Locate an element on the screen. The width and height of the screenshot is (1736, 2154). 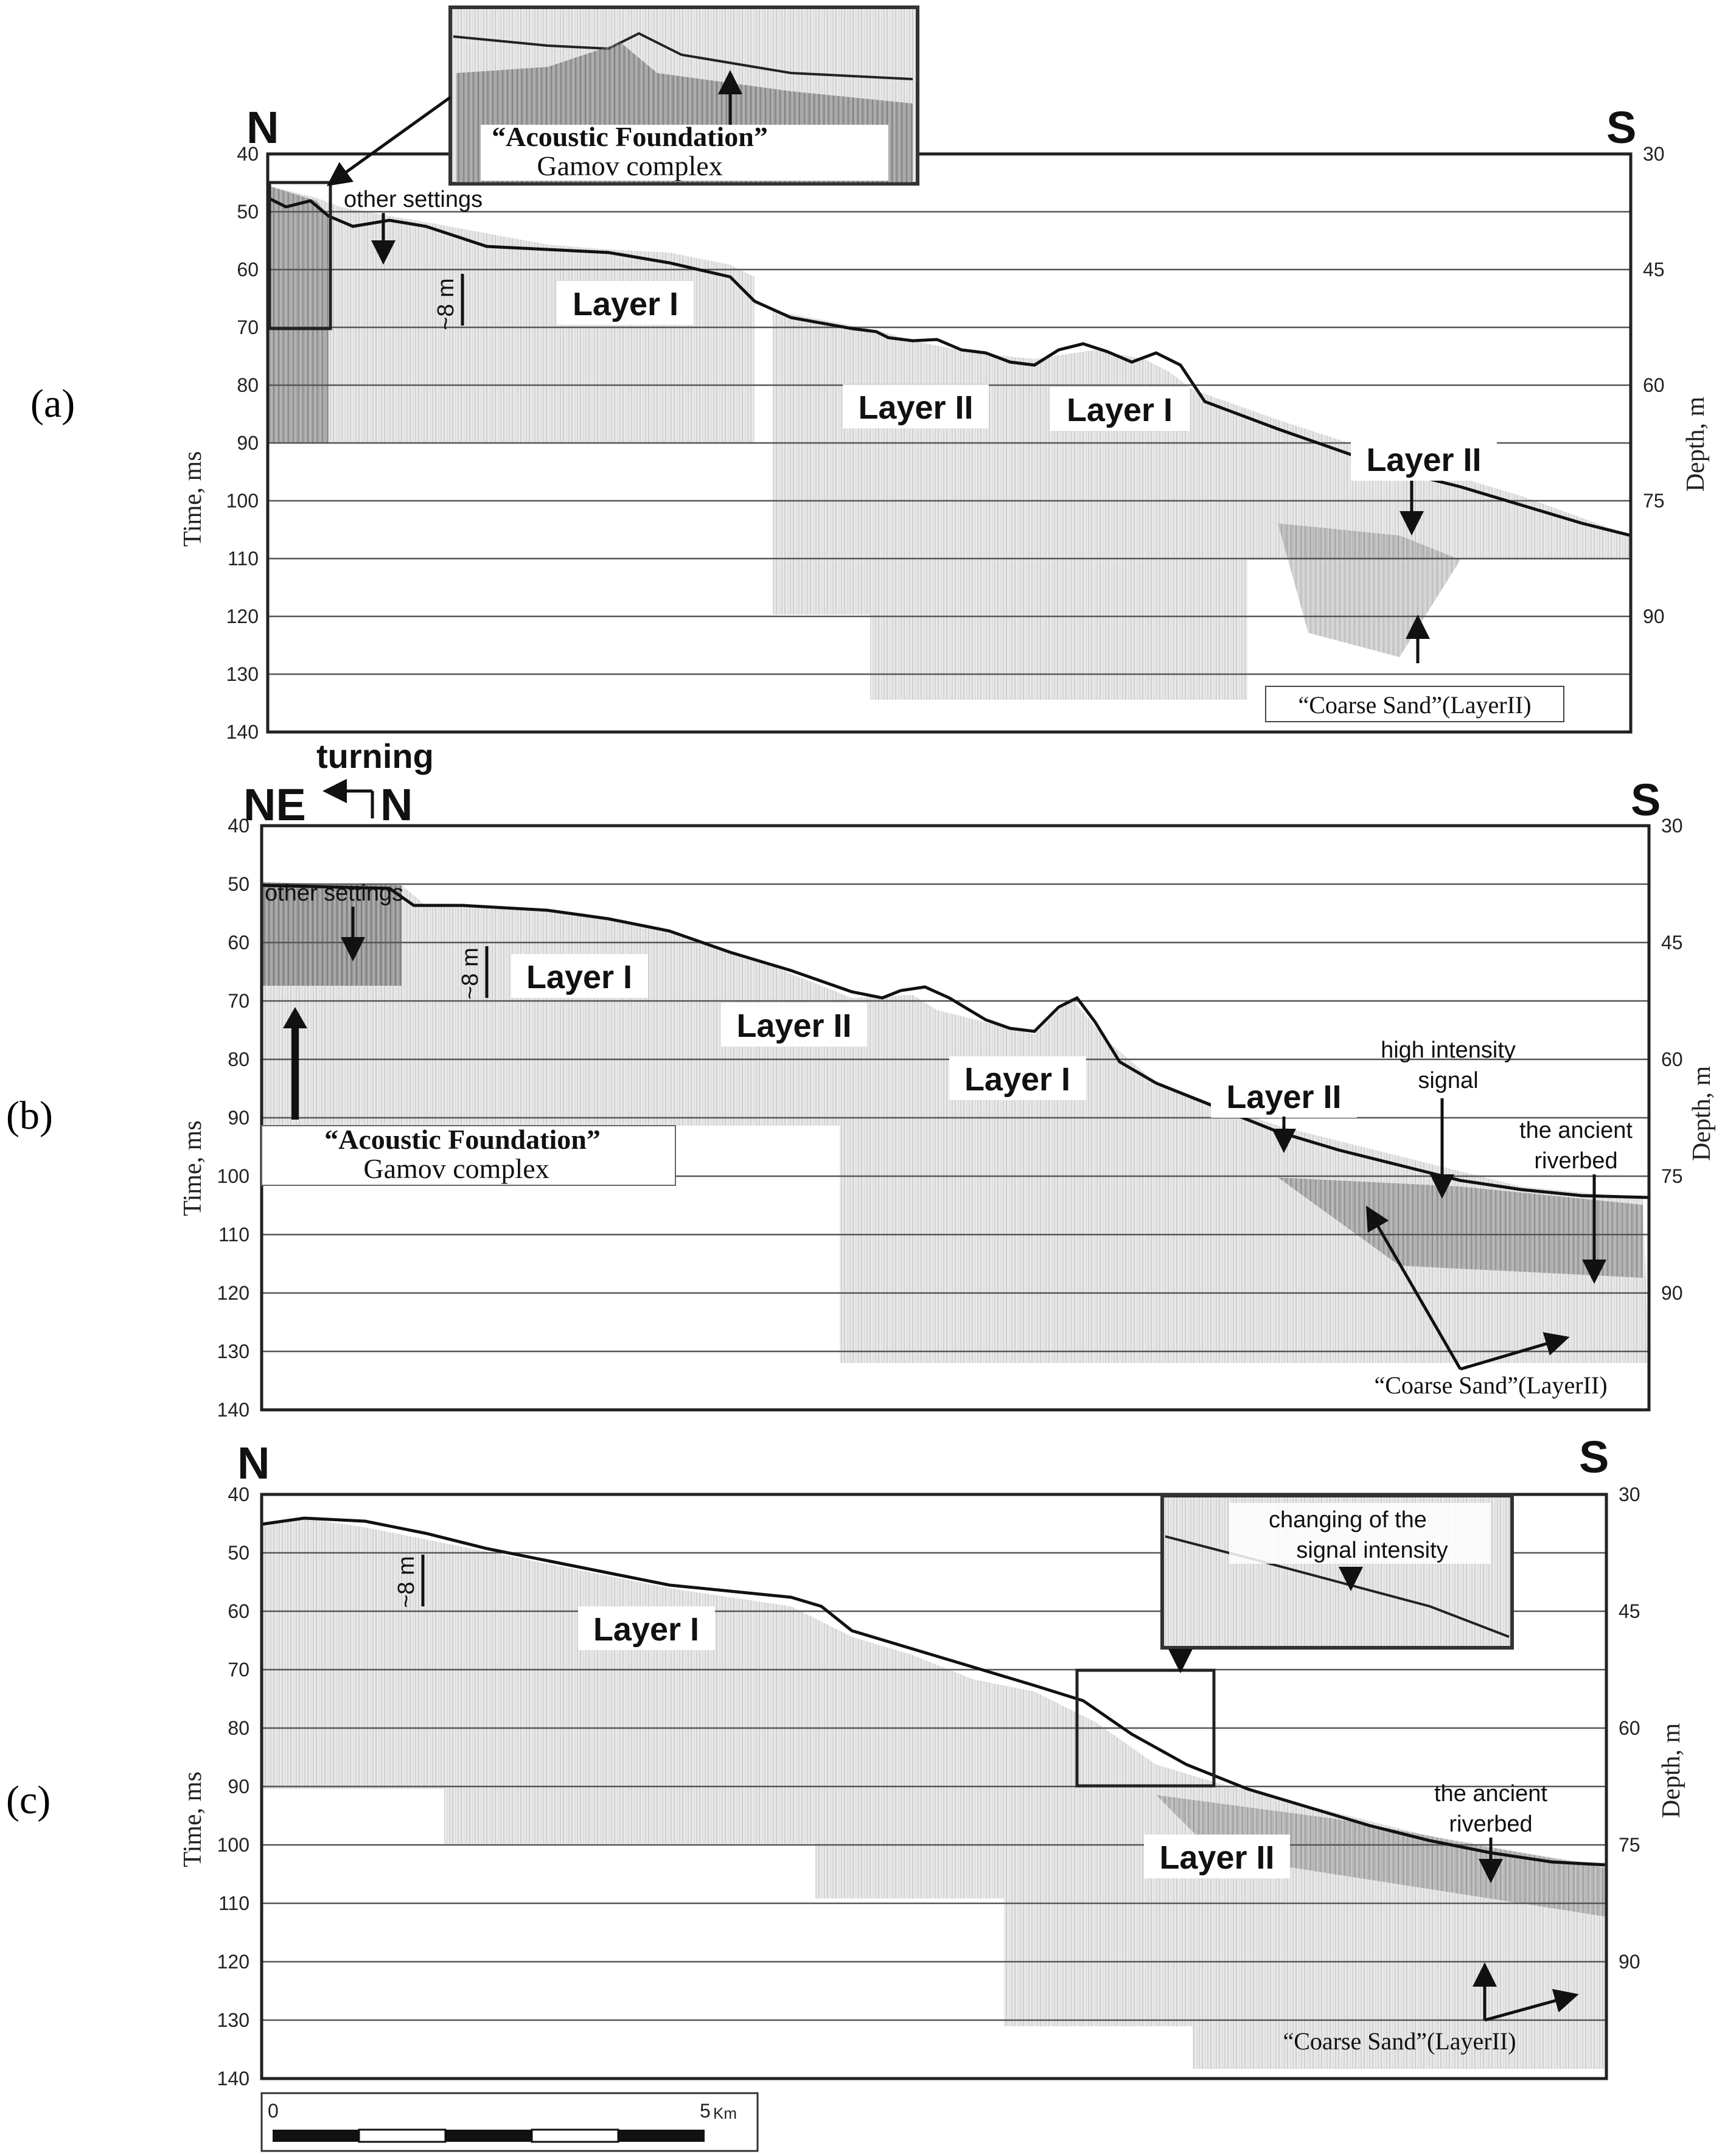
panel-c-riverbed-1: the ancient is located at coordinates (1490, 1794).